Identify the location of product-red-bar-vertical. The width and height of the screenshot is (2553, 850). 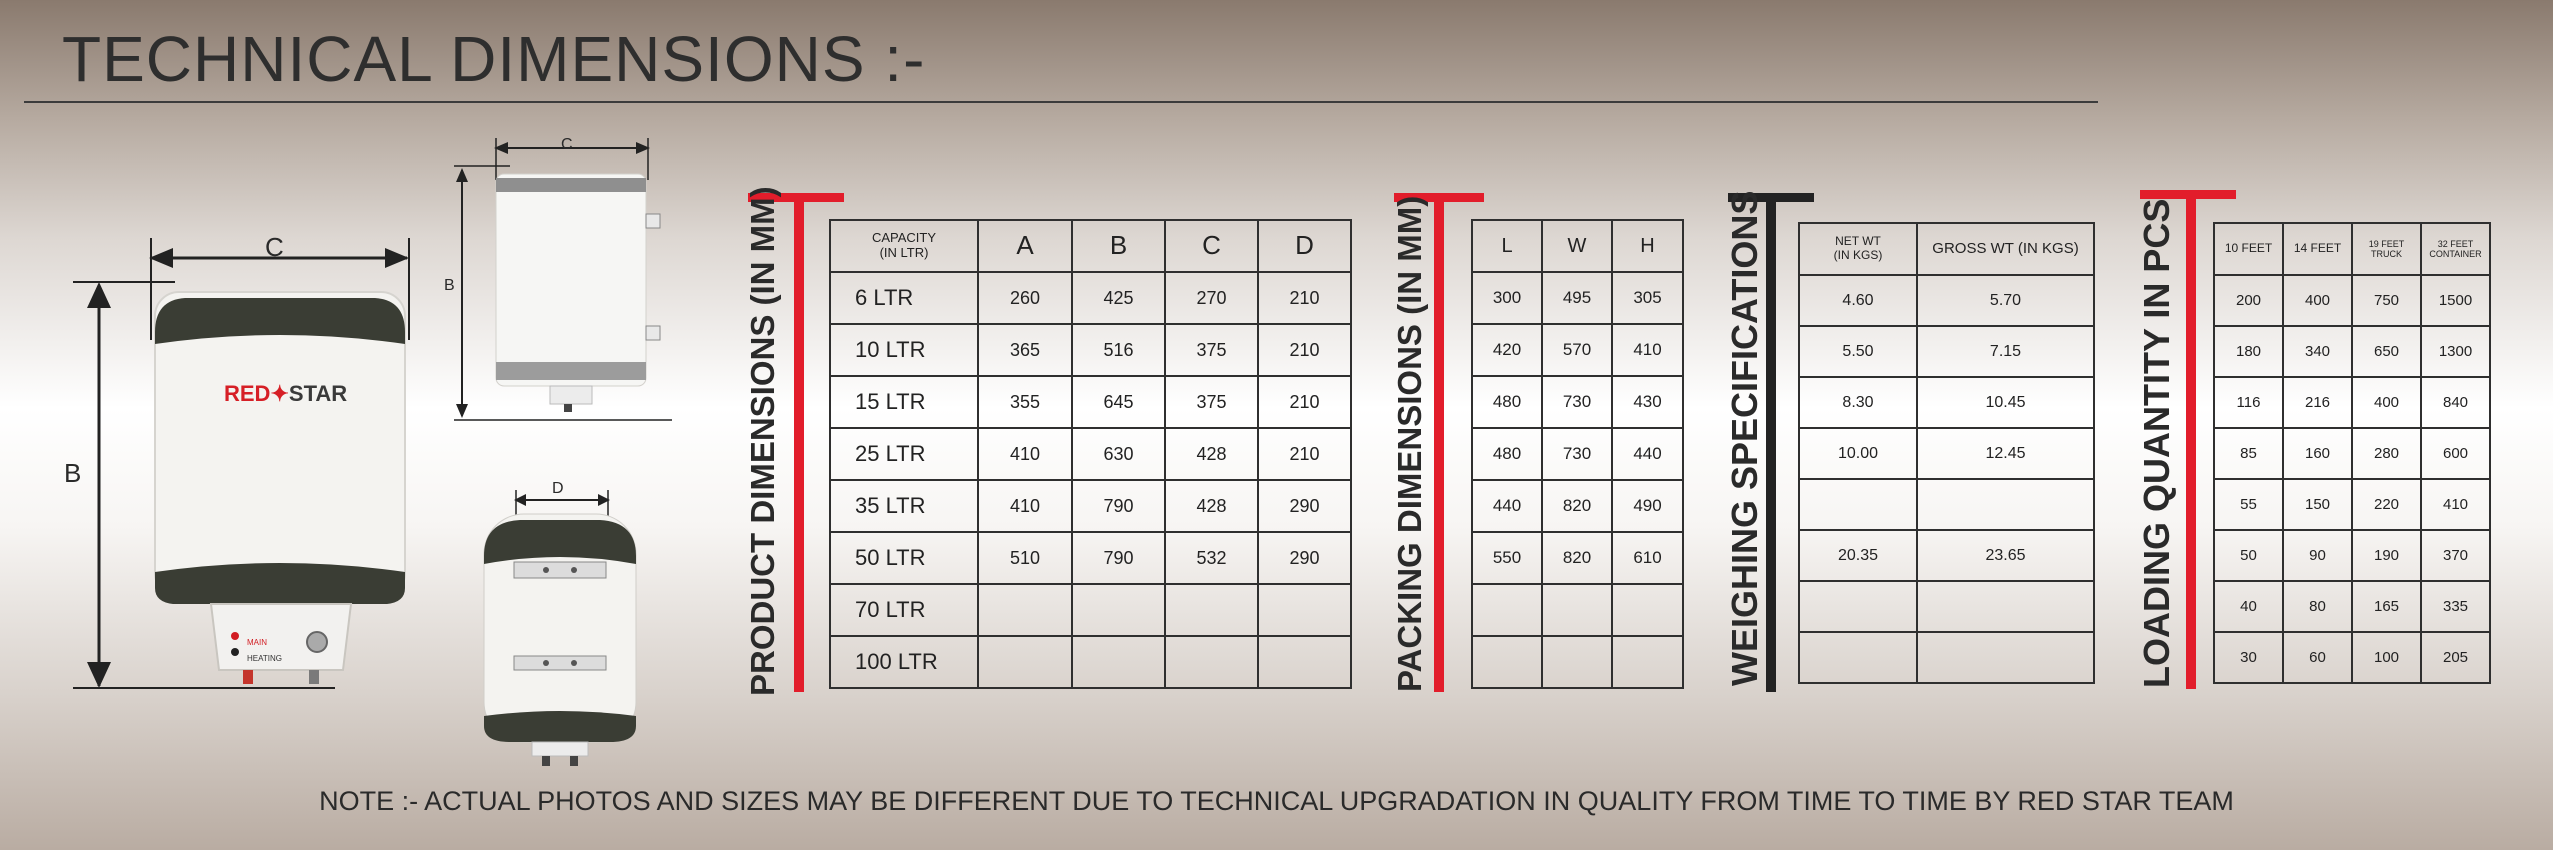
(799, 447).